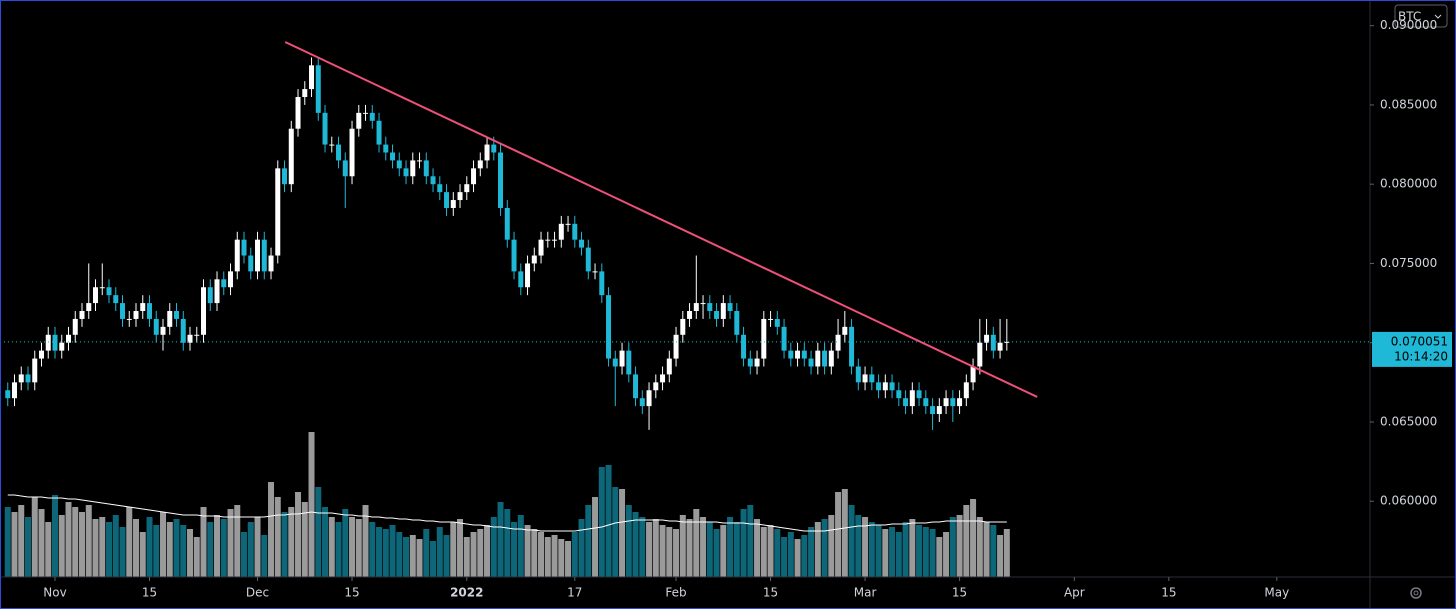 The width and height of the screenshot is (1456, 609). Describe the element at coordinates (1421, 356) in the screenshot. I see `countdown-label: 10:14:20` at that location.